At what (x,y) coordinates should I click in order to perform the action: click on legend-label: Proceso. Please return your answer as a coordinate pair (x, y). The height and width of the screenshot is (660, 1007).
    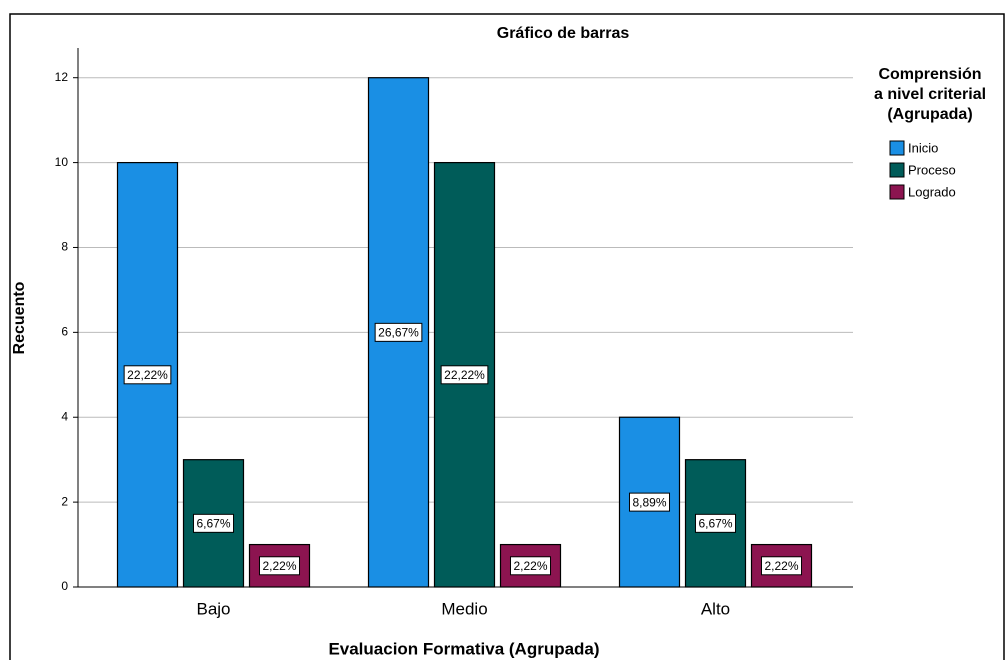
    Looking at the image, I should click on (932, 169).